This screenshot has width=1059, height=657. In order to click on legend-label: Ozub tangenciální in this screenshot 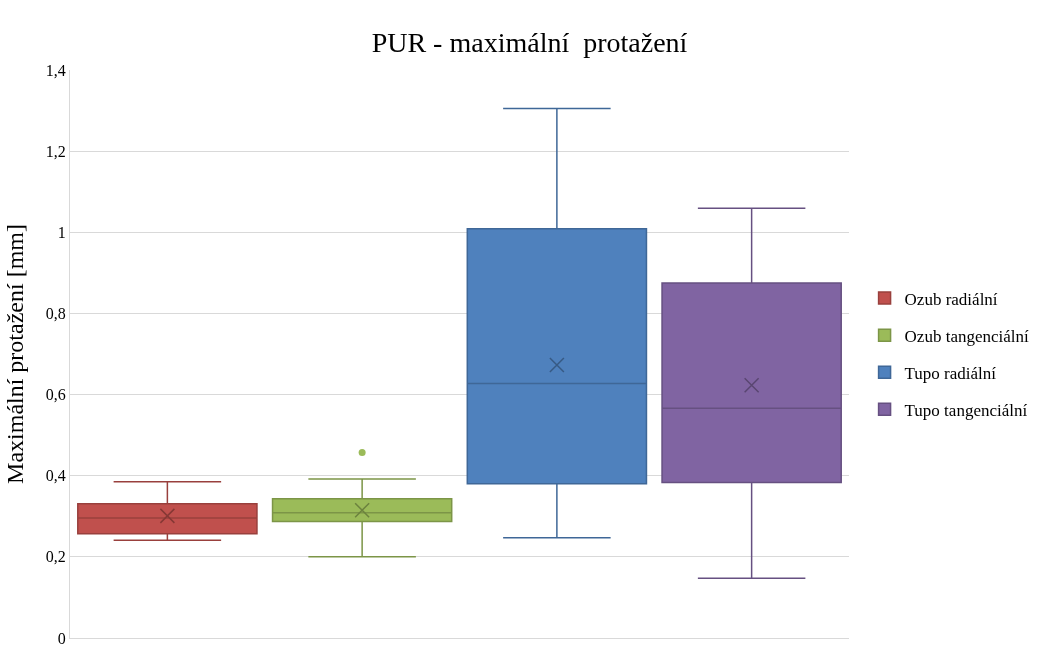, I will do `click(966, 336)`.